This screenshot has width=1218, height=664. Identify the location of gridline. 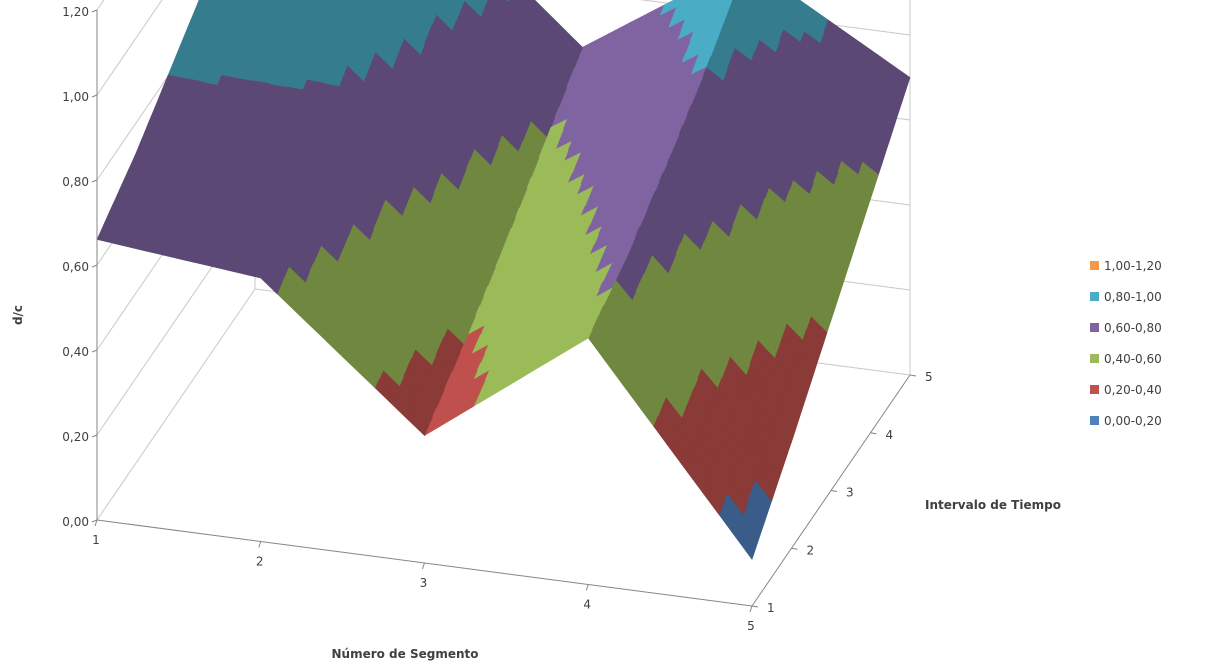
(129, 48).